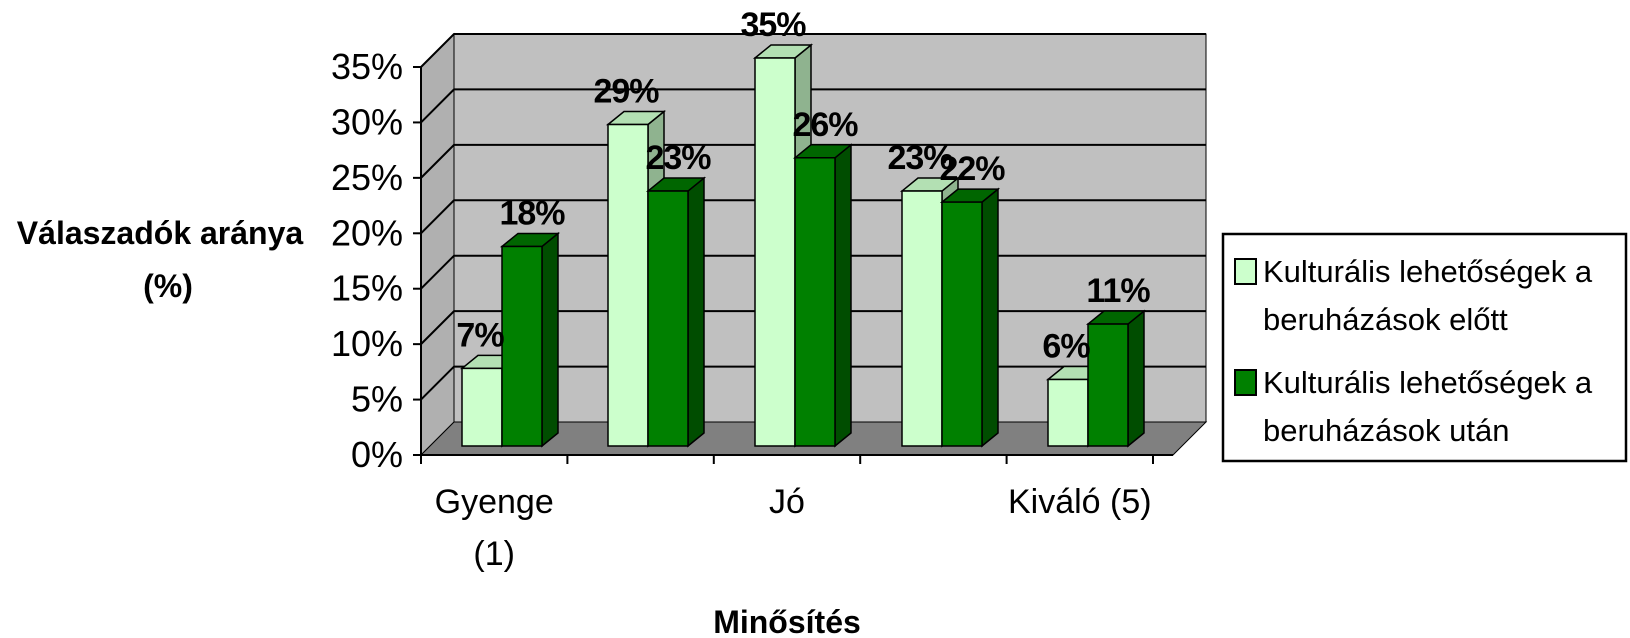 Image resolution: width=1630 pixels, height=638 pixels. I want to click on side-wall, so click(437, 244).